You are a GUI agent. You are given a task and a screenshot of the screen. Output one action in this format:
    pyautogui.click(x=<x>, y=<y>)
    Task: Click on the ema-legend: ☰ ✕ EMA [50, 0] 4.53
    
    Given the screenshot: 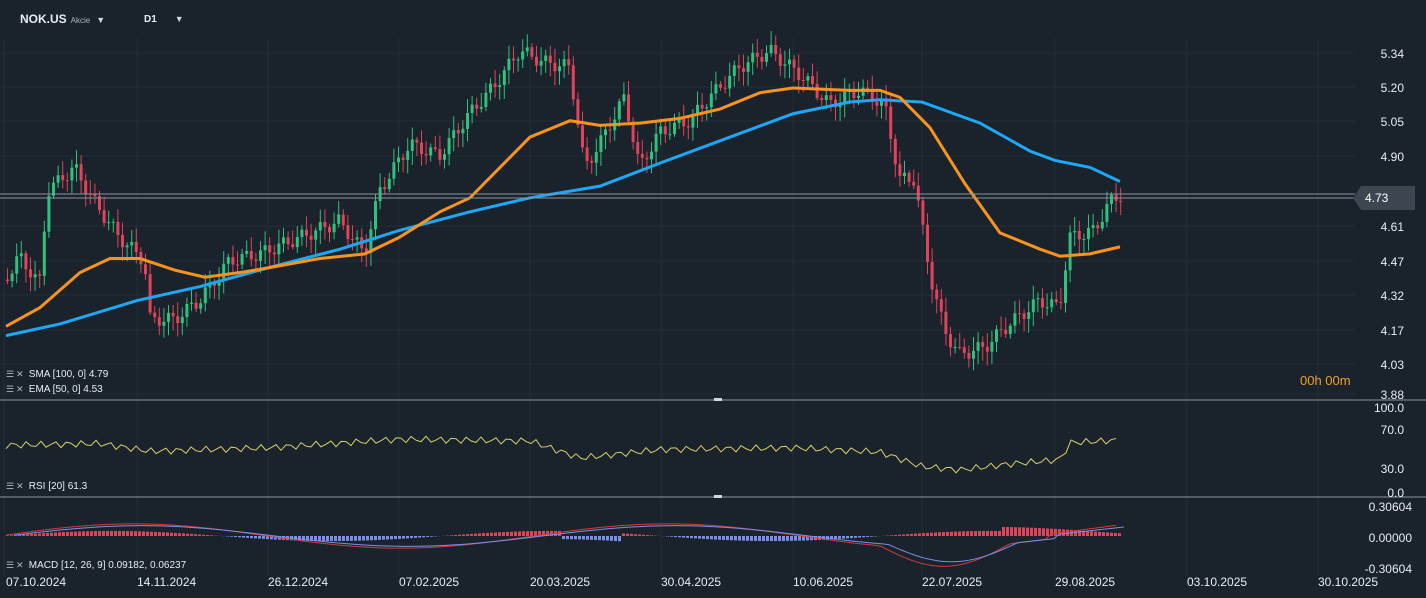 What is the action you would take?
    pyautogui.click(x=54, y=389)
    